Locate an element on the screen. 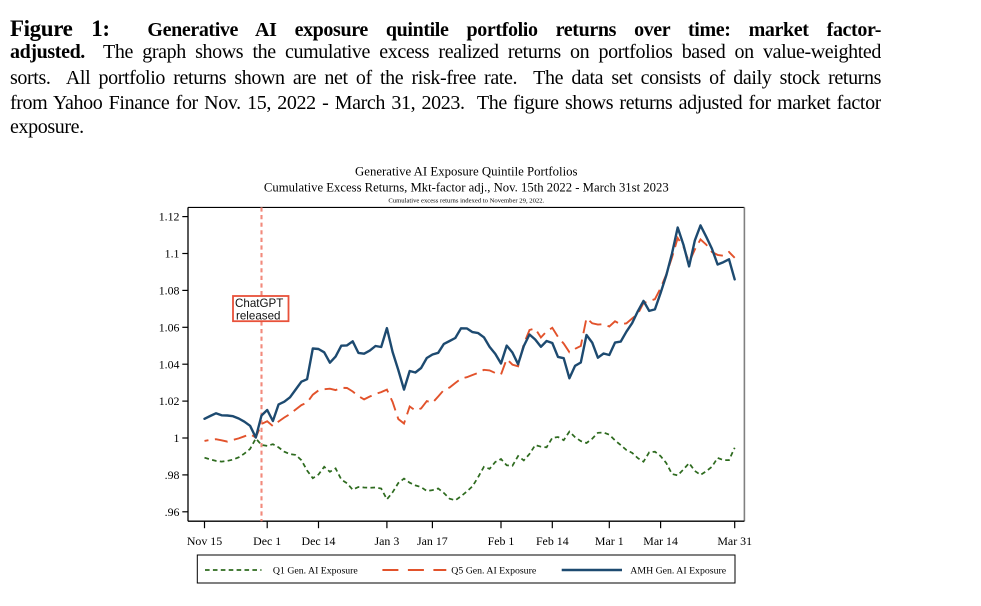  svg-text: Jan 3 is located at coordinates (387, 541).